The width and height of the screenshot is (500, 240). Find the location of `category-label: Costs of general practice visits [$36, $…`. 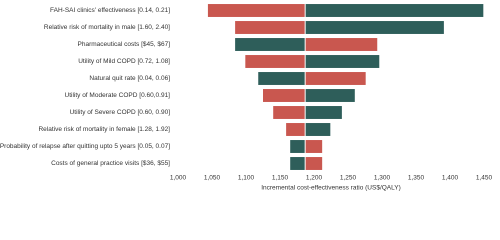

category-label: Costs of general practice visits [$36, $… is located at coordinates (110, 163).